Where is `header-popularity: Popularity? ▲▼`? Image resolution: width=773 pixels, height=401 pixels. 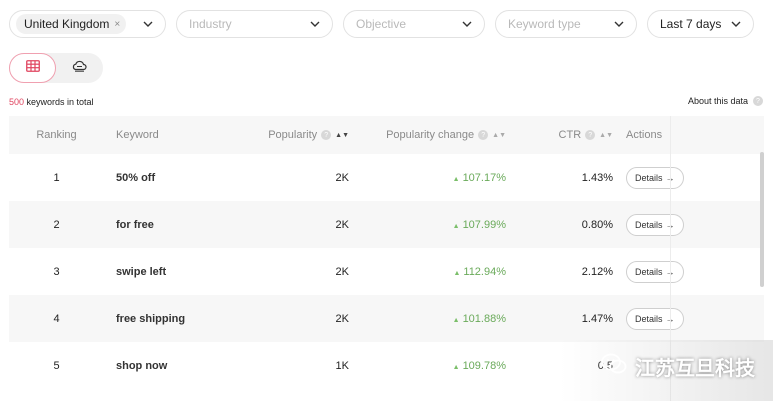 header-popularity: Popularity? ▲▼ is located at coordinates (291, 135).